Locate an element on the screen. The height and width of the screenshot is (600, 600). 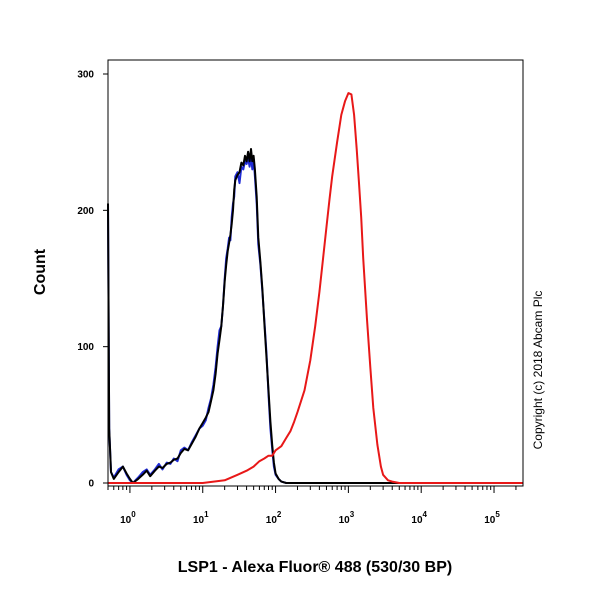
copyright-annotation: Copyright (c) 2018 Abcam Plc is located at coordinates (538, 370).